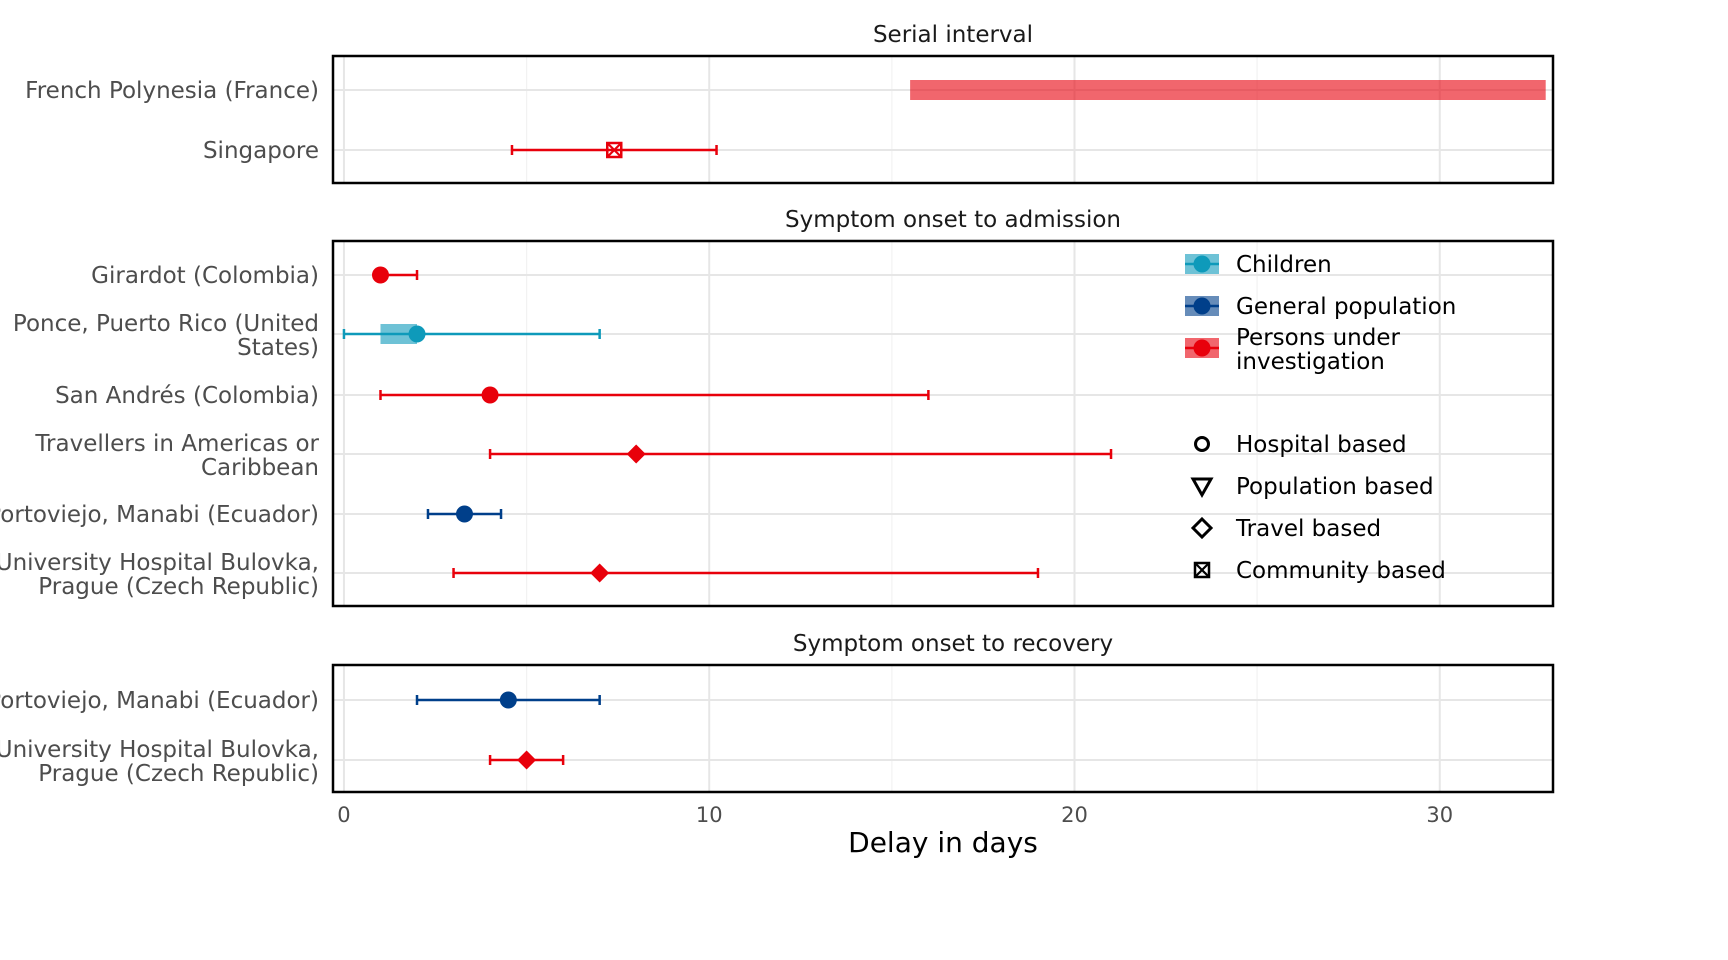  I want to click on legend-label: General population, so click(1346, 307).